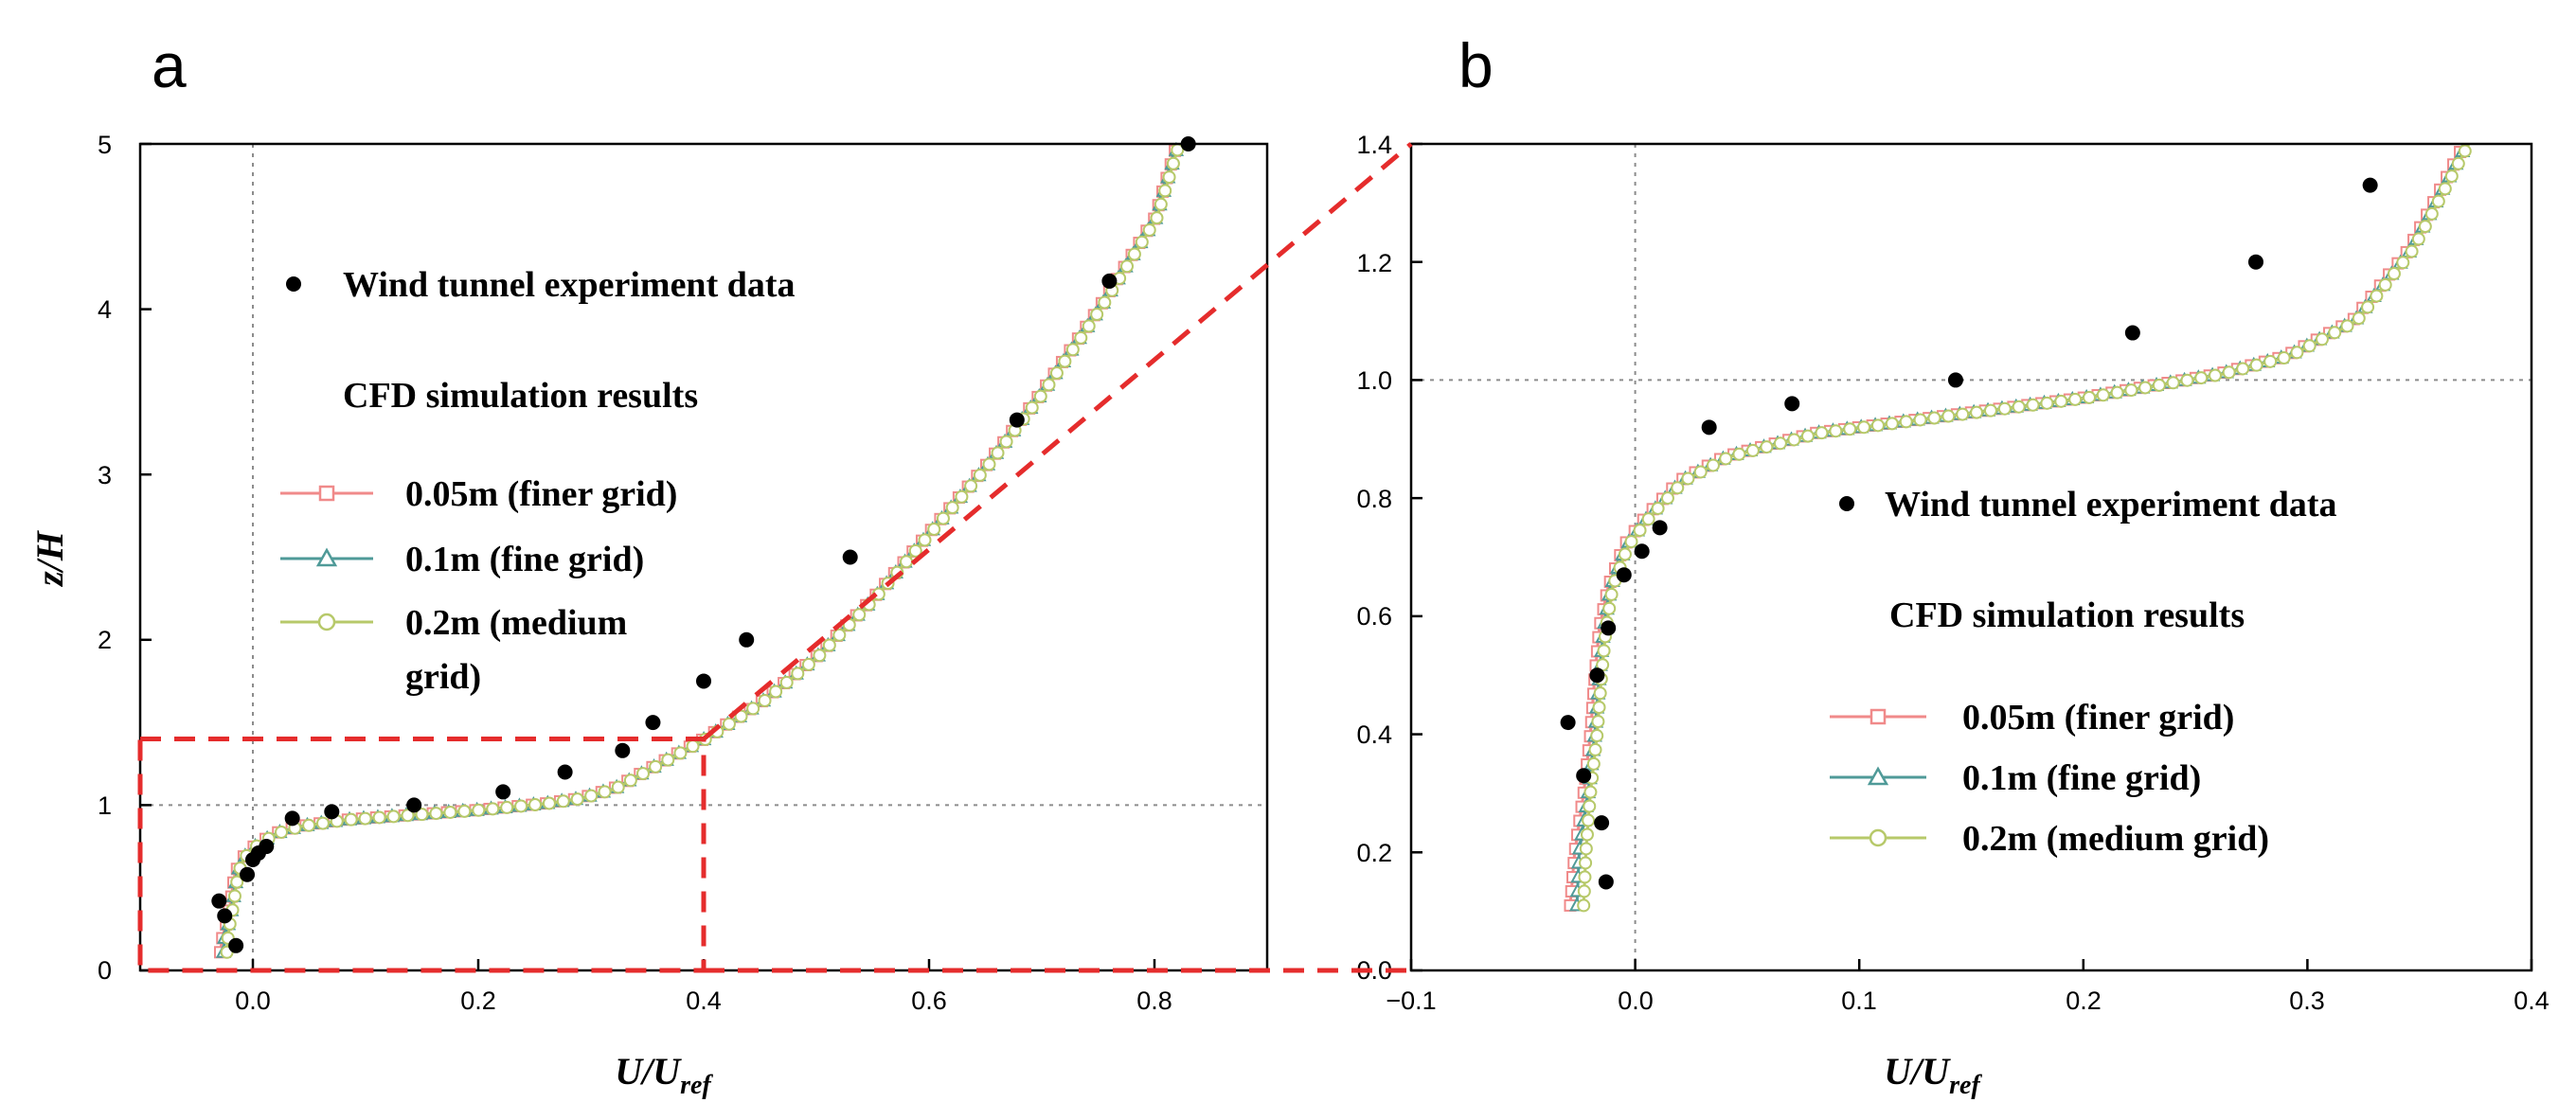 Image resolution: width=2576 pixels, height=1120 pixels. Describe the element at coordinates (2115, 839) in the screenshot. I see `b-legend-medium-label: 0.2m (medium grid)` at that location.